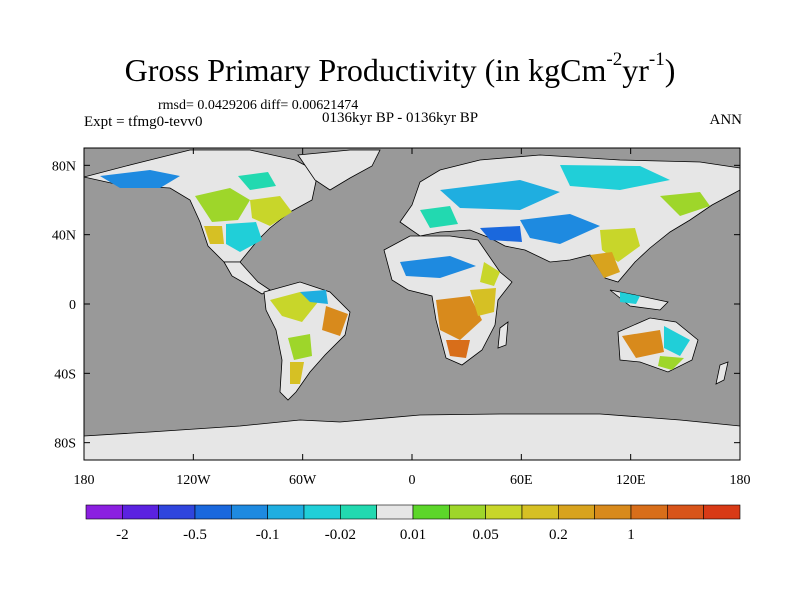  Describe the element at coordinates (413, 523) in the screenshot. I see `colorbar: -2 -0.5 -0.1 -0.02 0.01 0.05 0.2 1` at that location.